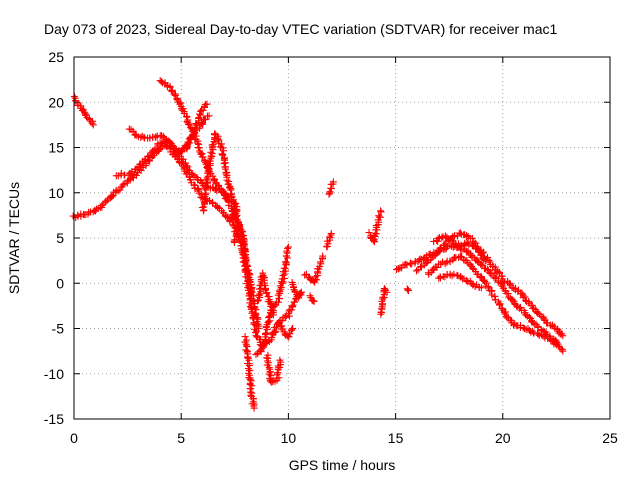 The height and width of the screenshot is (480, 640). I want to click on y-tick-label: 20, so click(56, 102).